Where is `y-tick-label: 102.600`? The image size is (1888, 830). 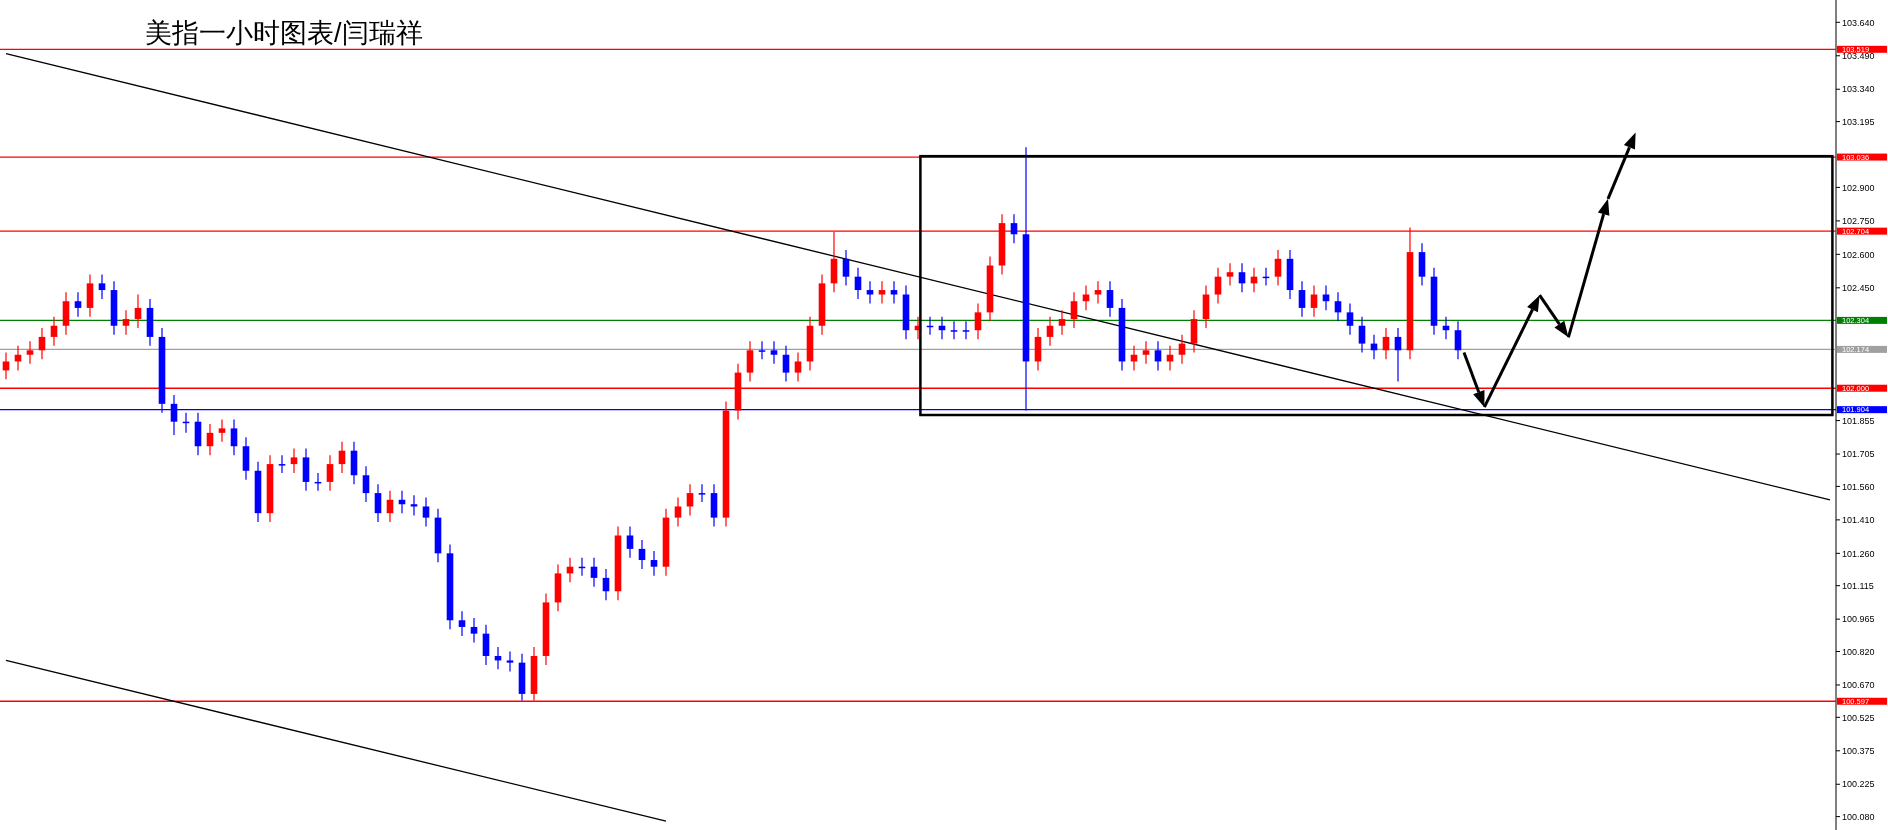
y-tick-label: 102.600 is located at coordinates (1858, 254).